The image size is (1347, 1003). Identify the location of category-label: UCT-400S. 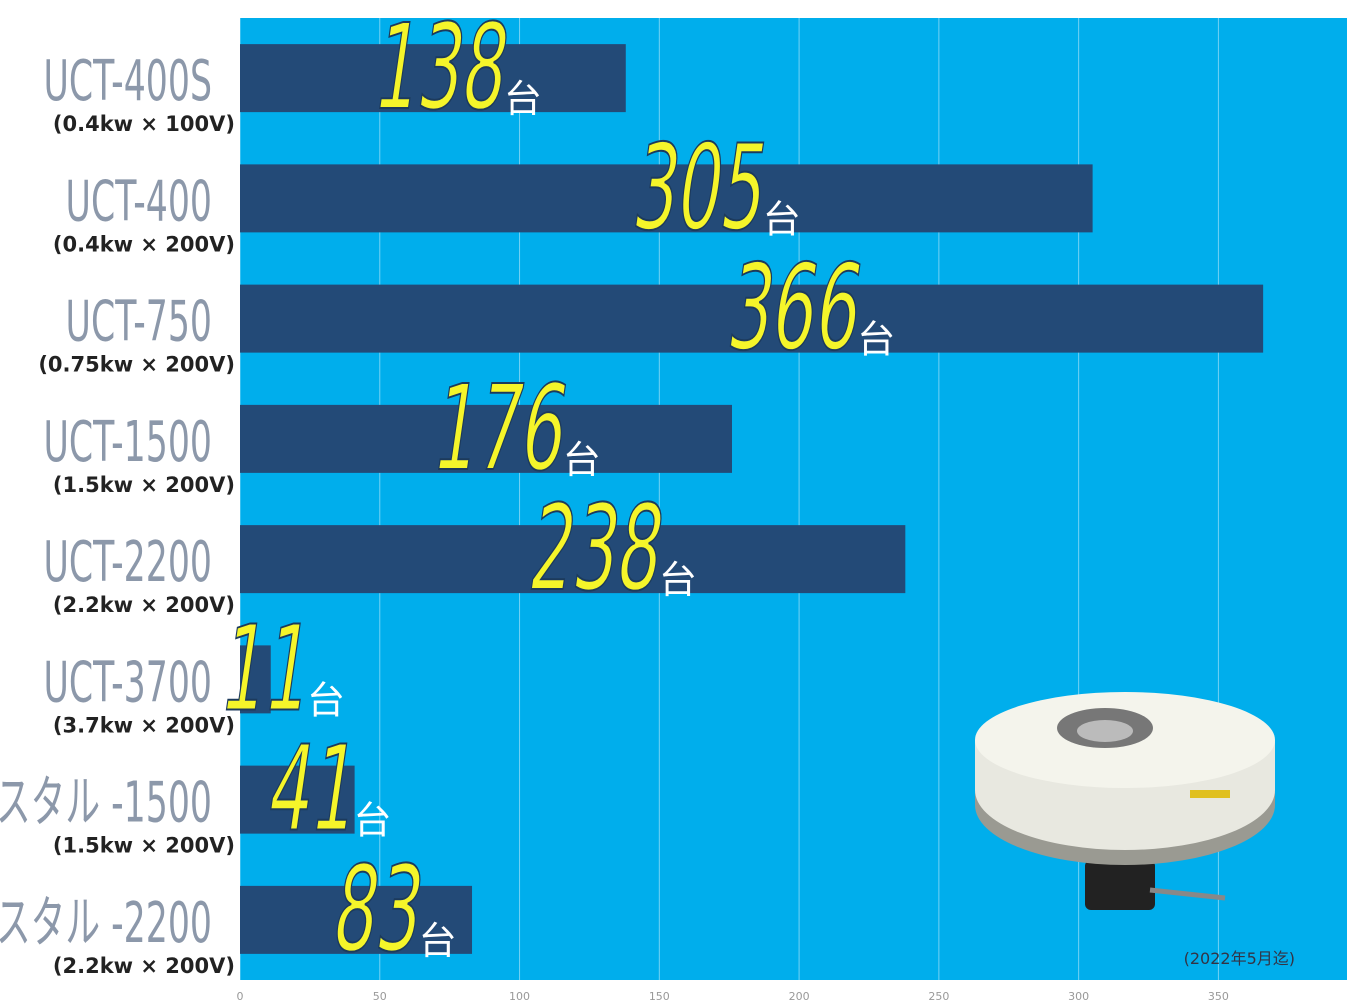
(128, 80).